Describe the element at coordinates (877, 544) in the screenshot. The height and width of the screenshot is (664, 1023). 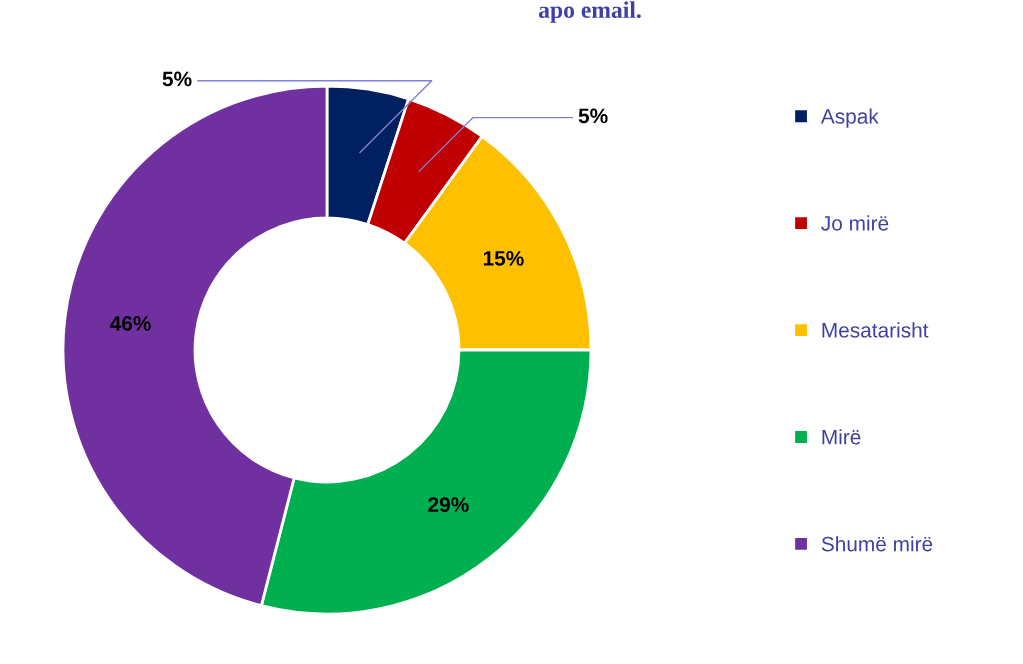
I see `legend-label: Shumë mirë` at that location.